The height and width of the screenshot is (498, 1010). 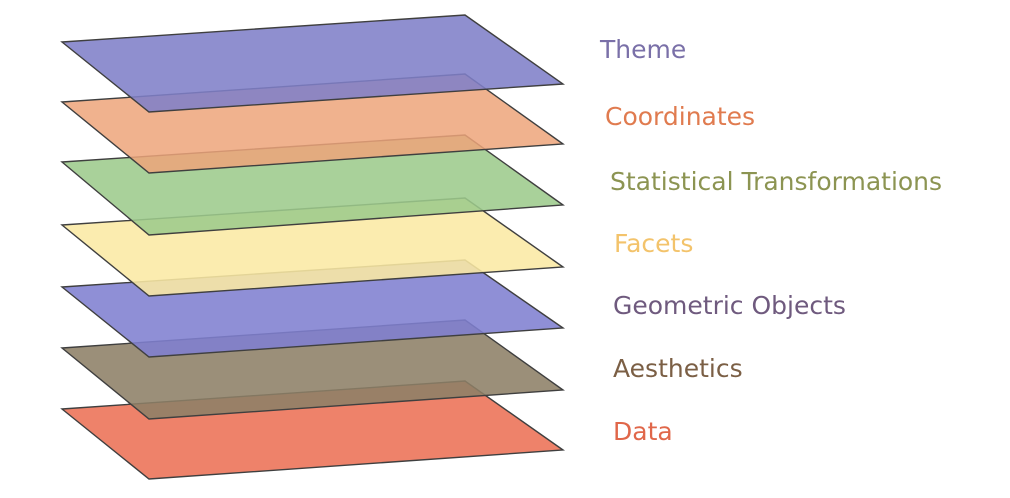 What do you see at coordinates (729, 305) in the screenshot?
I see `layer-label-geometric-objects: Geometric Objects` at bounding box center [729, 305].